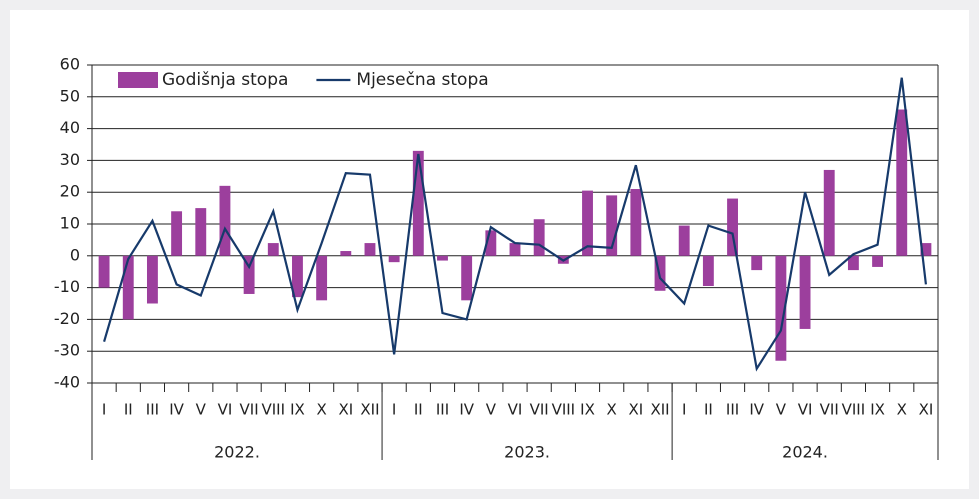 The width and height of the screenshot is (979, 503). What do you see at coordinates (70, 127) in the screenshot?
I see `y-tick-label: 40` at bounding box center [70, 127].